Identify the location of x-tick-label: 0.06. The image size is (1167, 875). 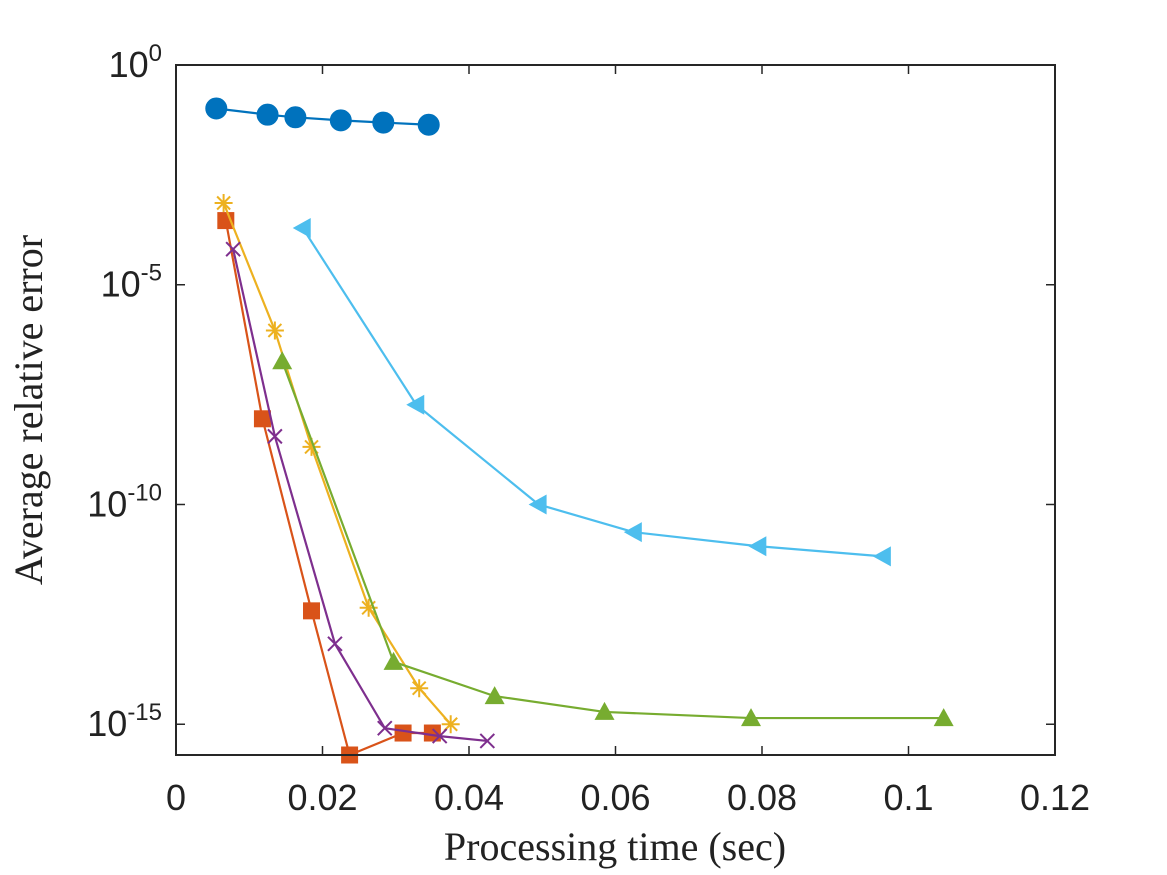
(615, 797).